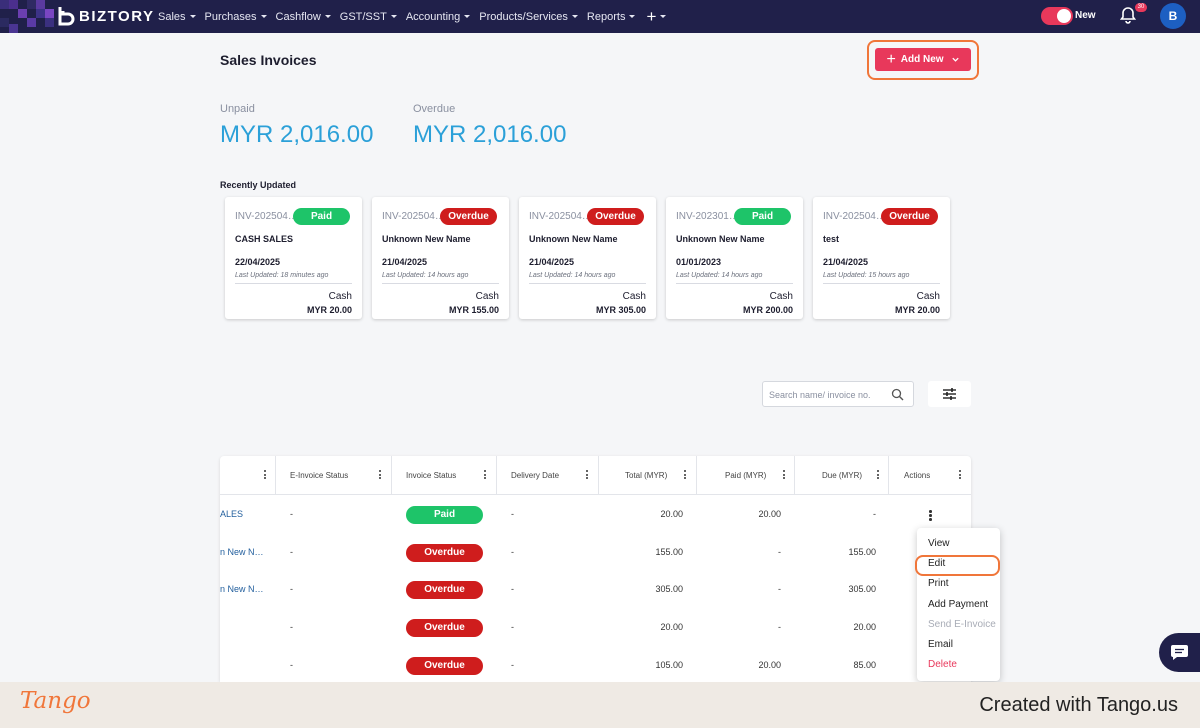 The image size is (1200, 728). I want to click on recently-updated-title: Recently Updated, so click(258, 185).